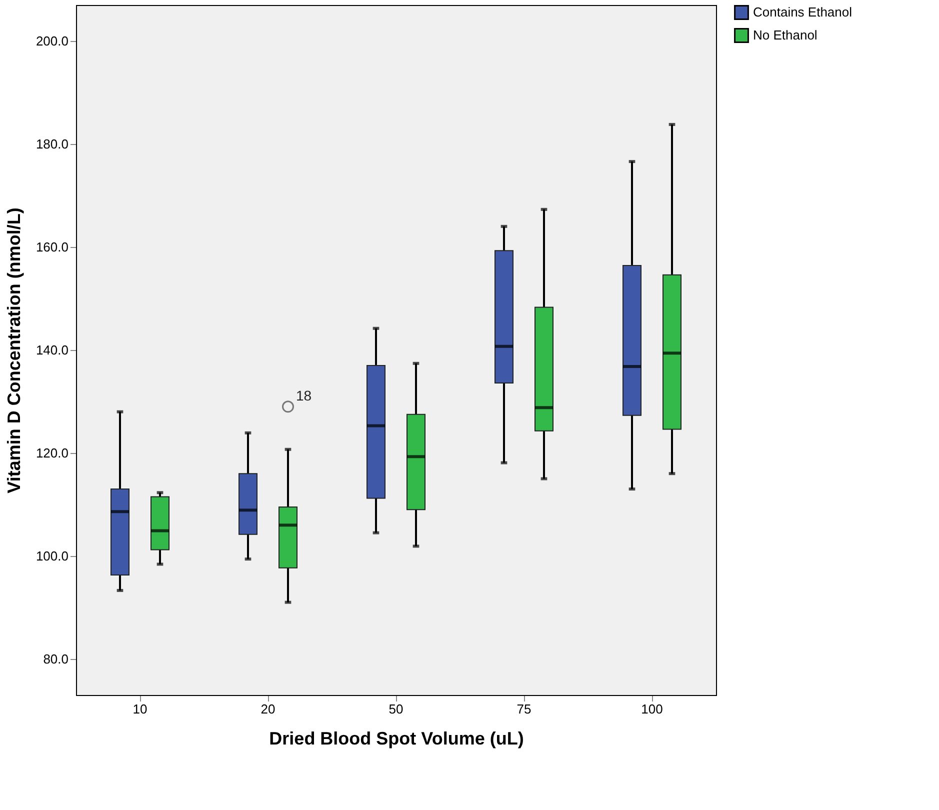 The width and height of the screenshot is (939, 810). What do you see at coordinates (52, 41) in the screenshot?
I see `y-tick-label: 200.0` at bounding box center [52, 41].